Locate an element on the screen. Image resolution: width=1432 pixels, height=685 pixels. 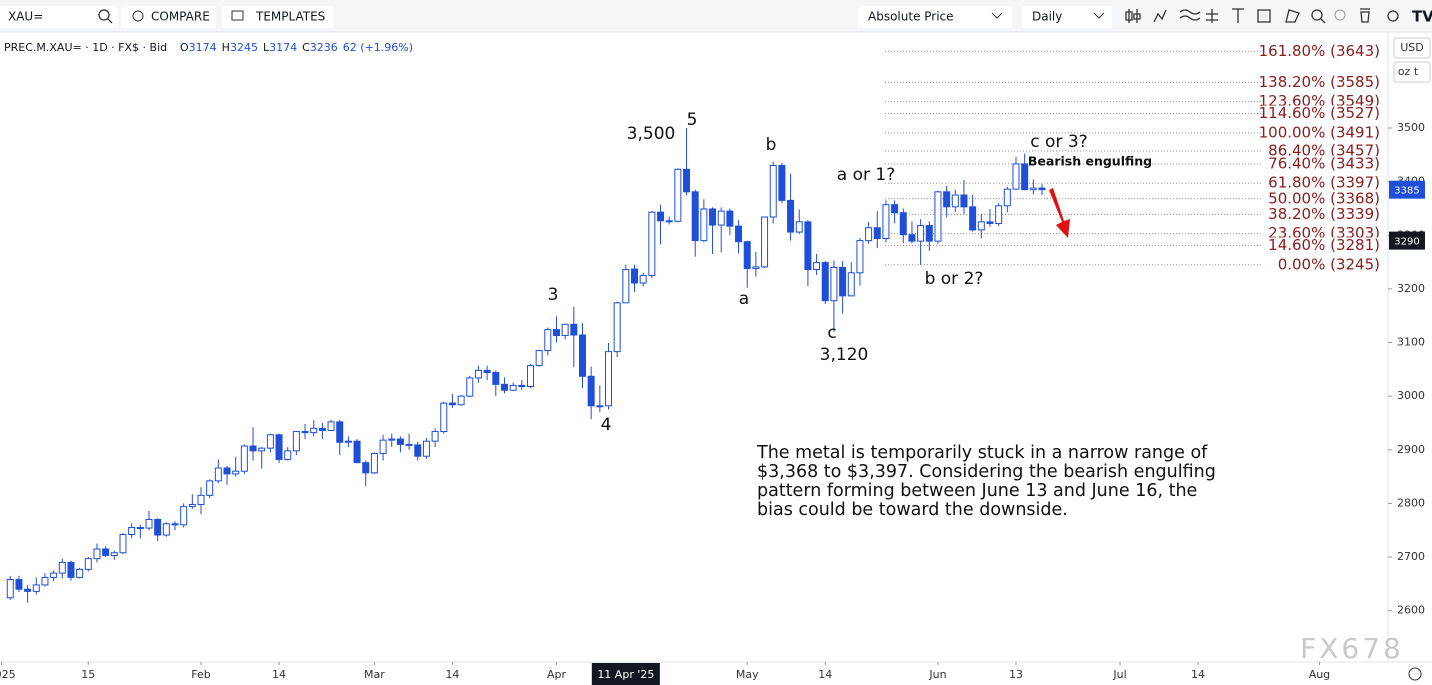
annotation: b or 2? is located at coordinates (954, 279).